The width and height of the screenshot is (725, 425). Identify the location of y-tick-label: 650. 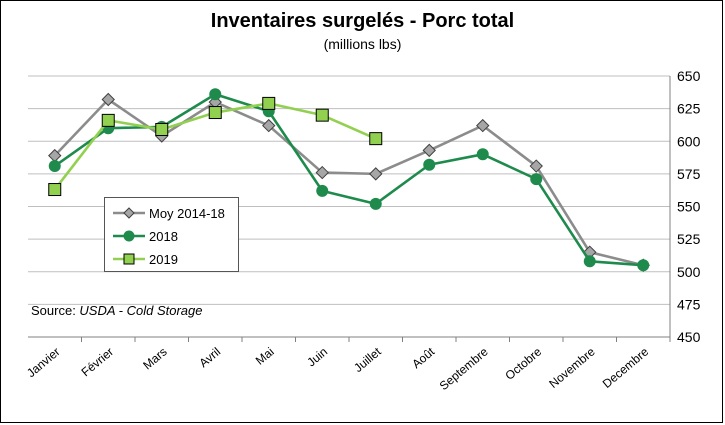
(689, 76).